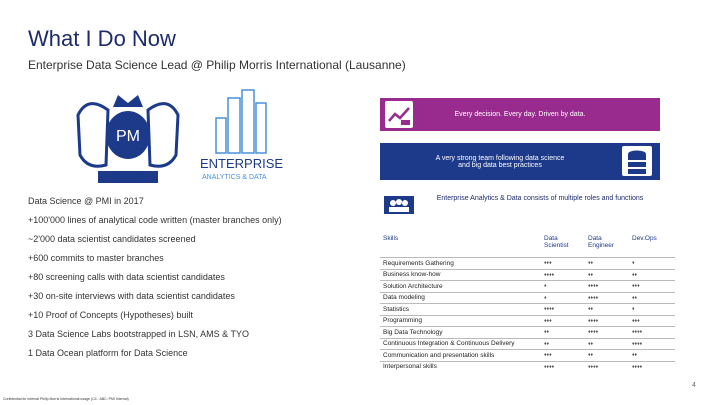  What do you see at coordinates (234, 177) in the screenshot?
I see `logo-subtext: ANALYTICS & DATA` at bounding box center [234, 177].